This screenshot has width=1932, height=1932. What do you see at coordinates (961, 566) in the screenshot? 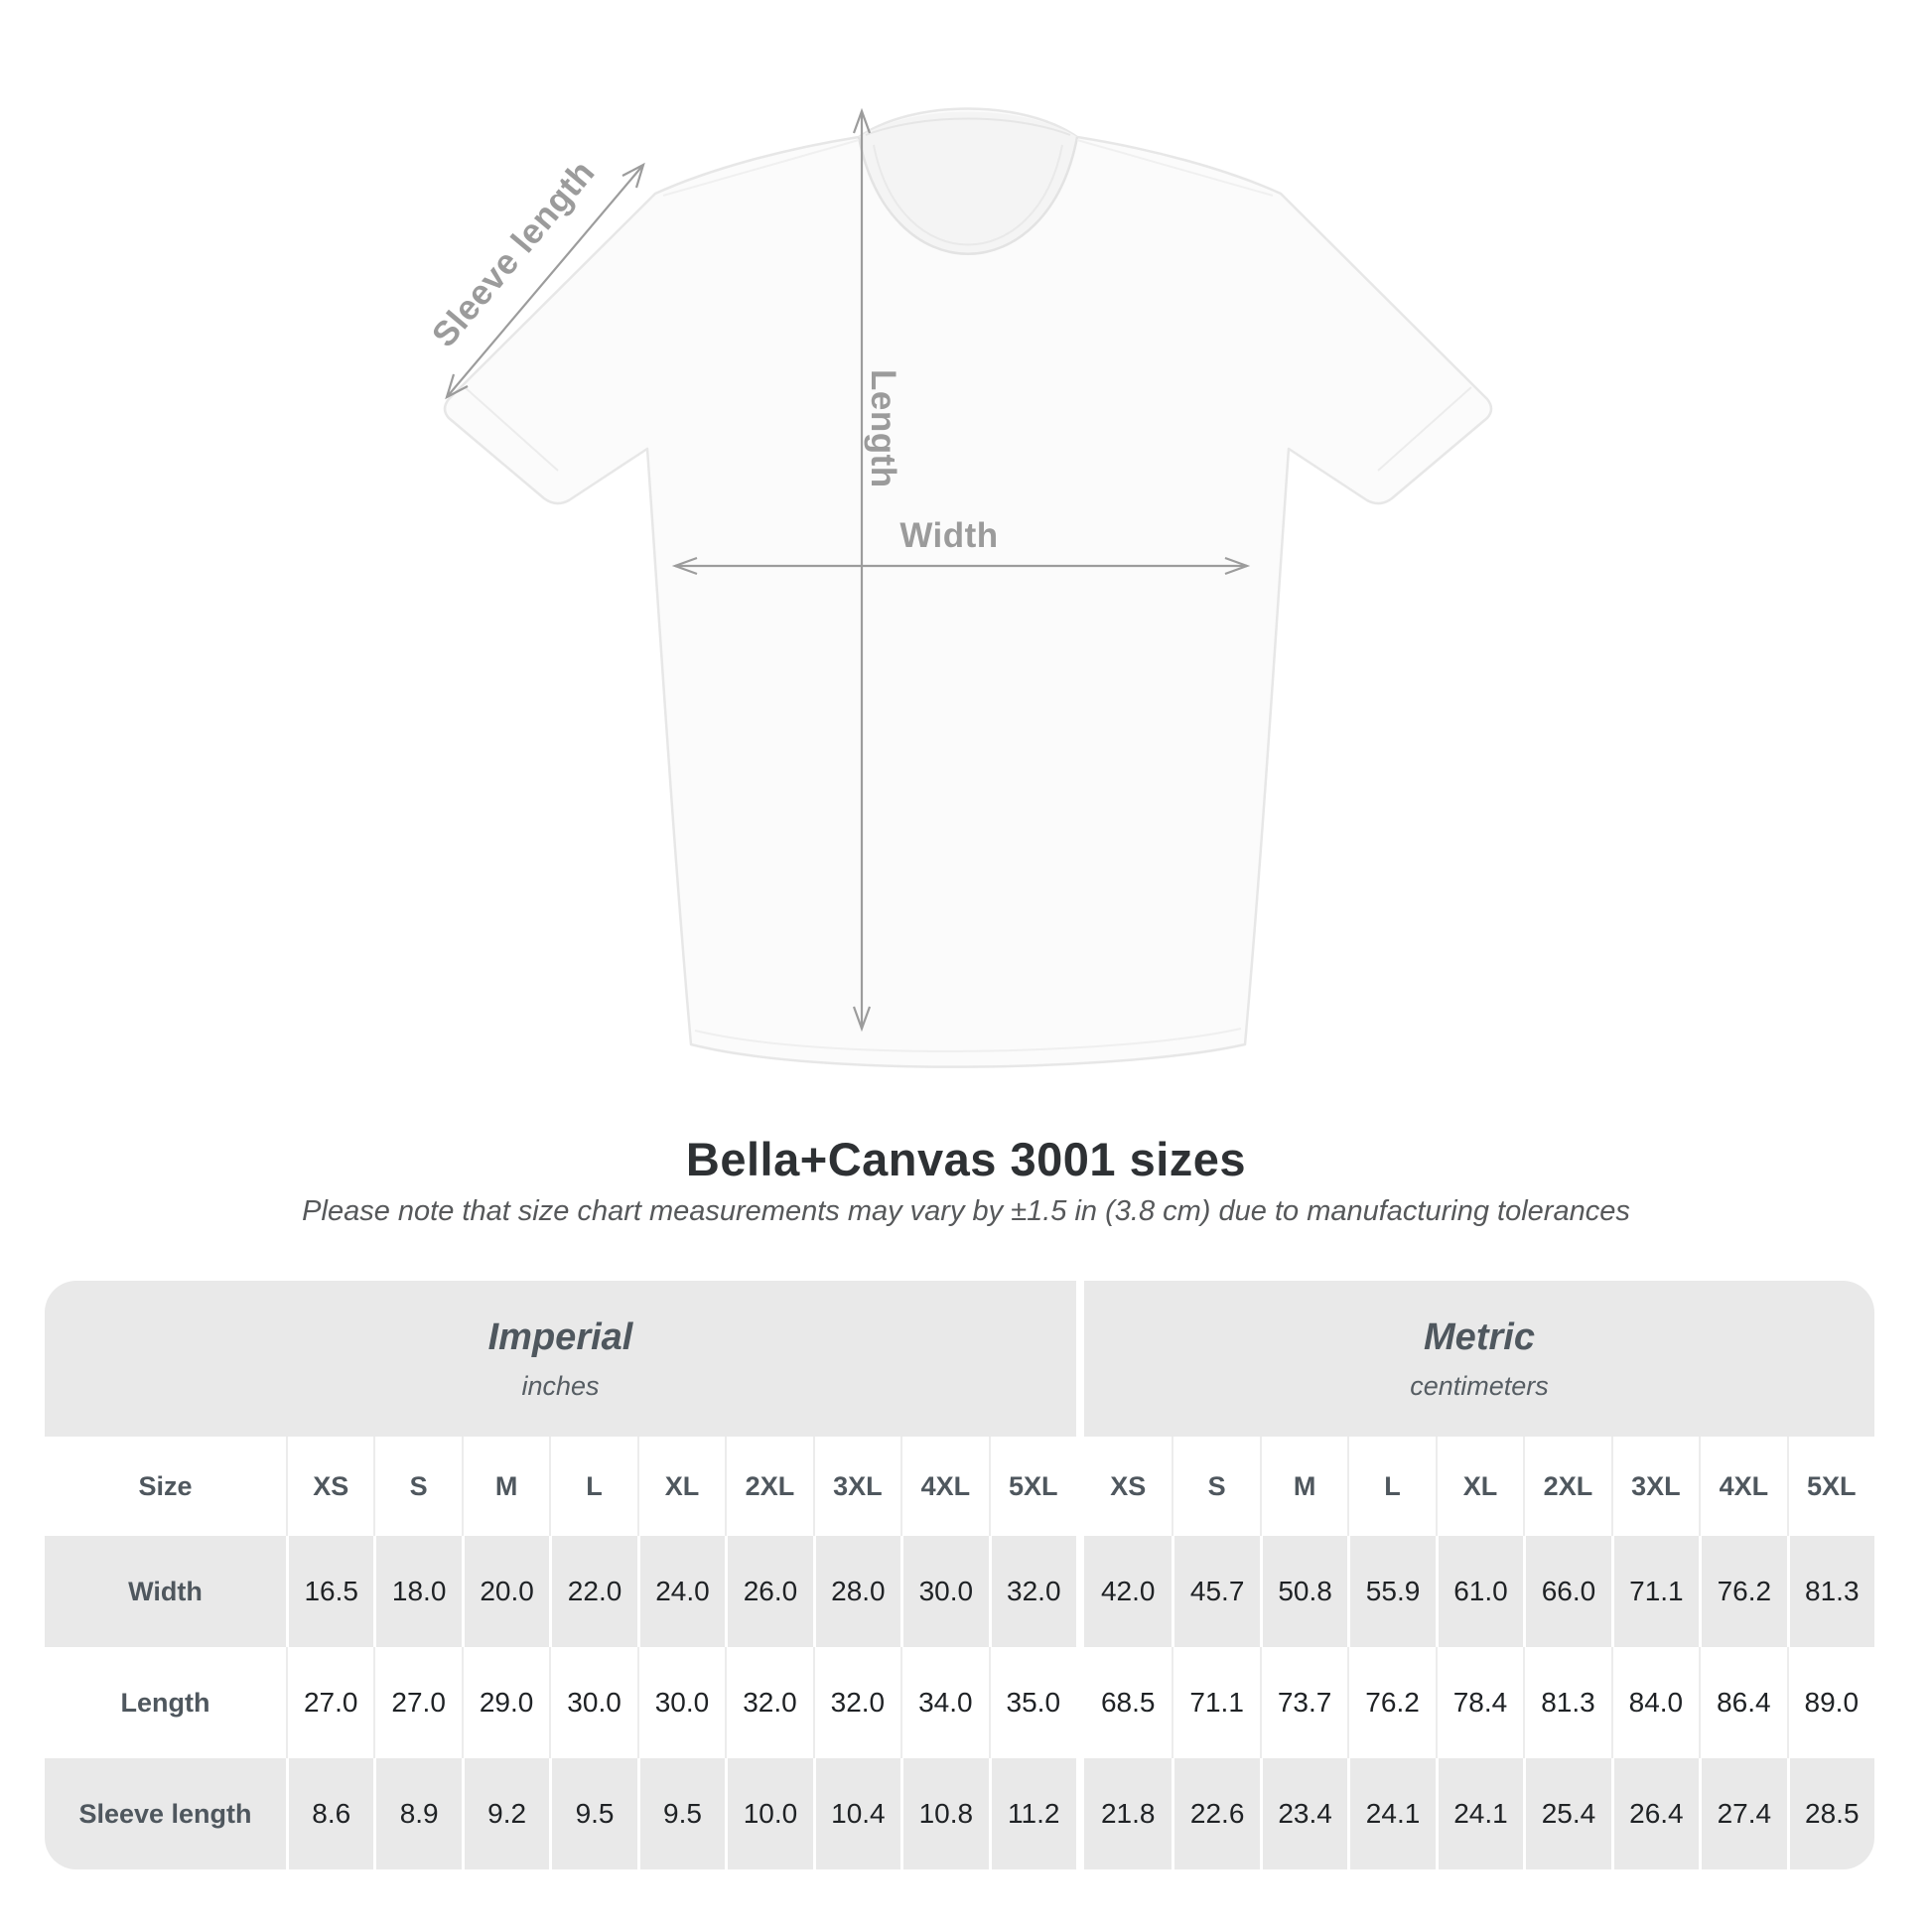
I see `width-arrow` at bounding box center [961, 566].